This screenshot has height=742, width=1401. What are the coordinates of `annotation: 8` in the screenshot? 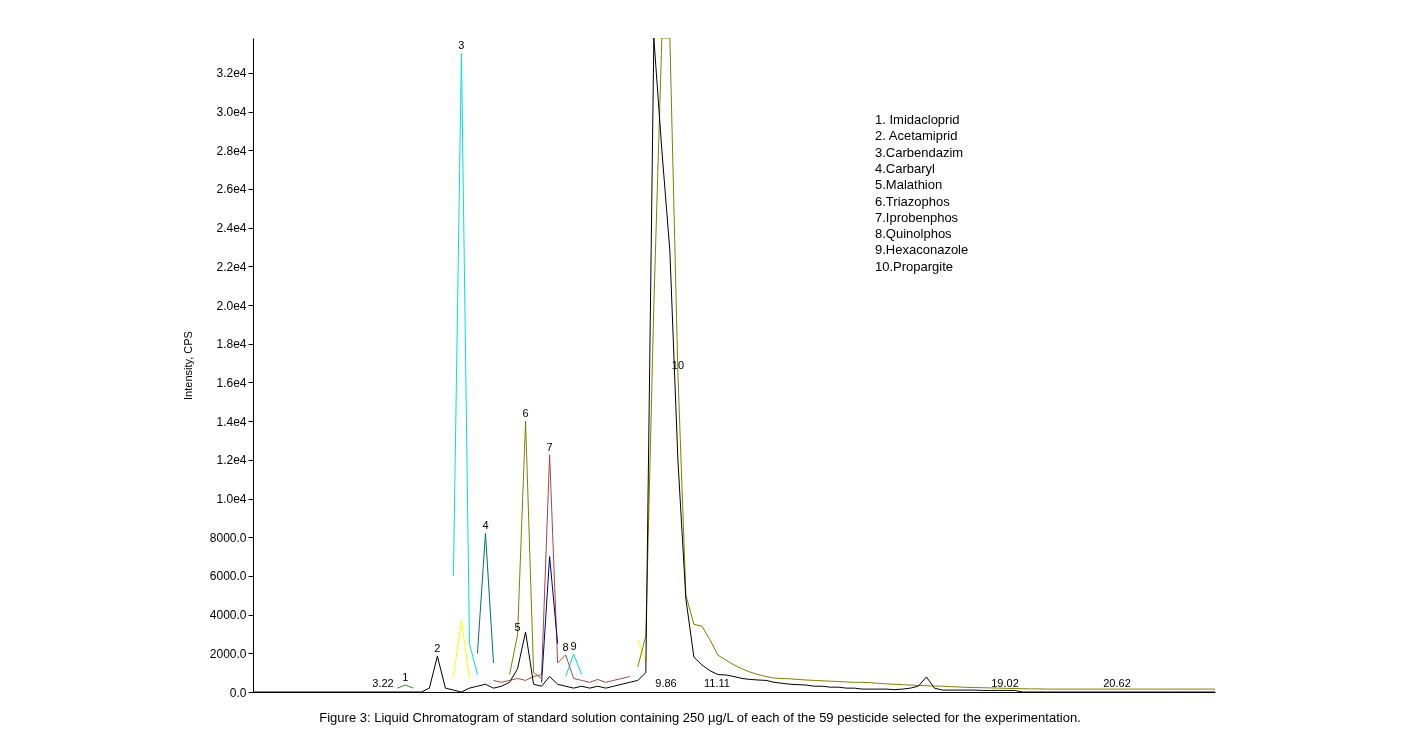 It's located at (565, 646).